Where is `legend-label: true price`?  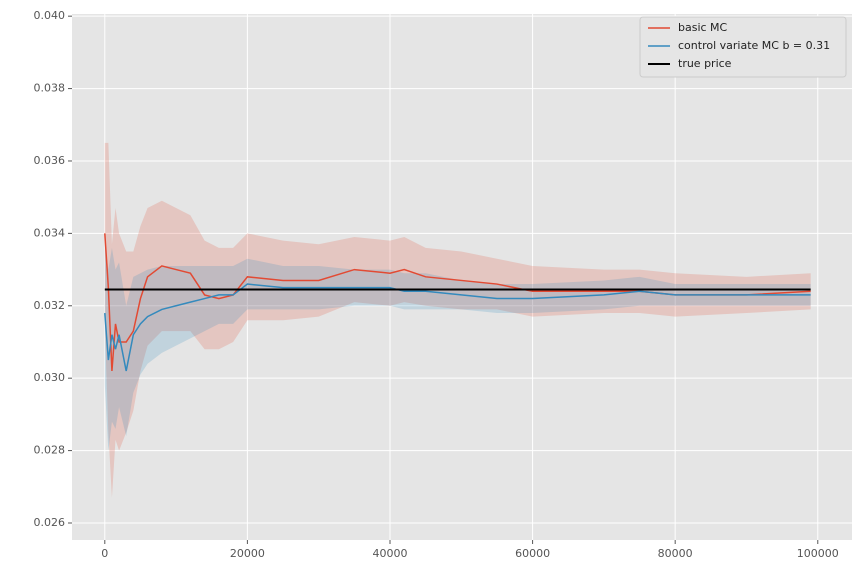 legend-label: true price is located at coordinates (705, 63).